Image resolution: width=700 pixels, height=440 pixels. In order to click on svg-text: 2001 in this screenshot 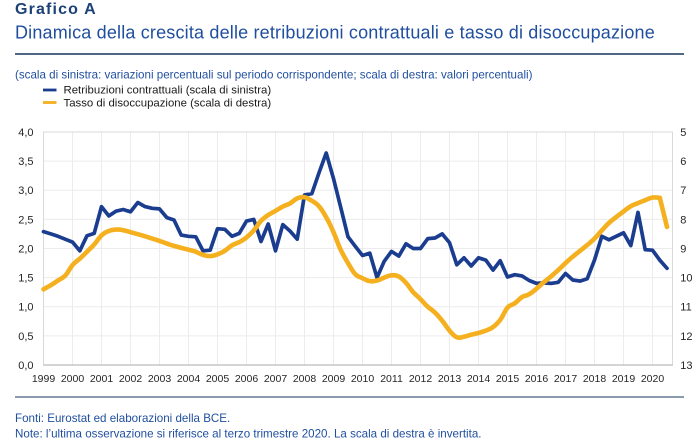, I will do `click(102, 379)`.